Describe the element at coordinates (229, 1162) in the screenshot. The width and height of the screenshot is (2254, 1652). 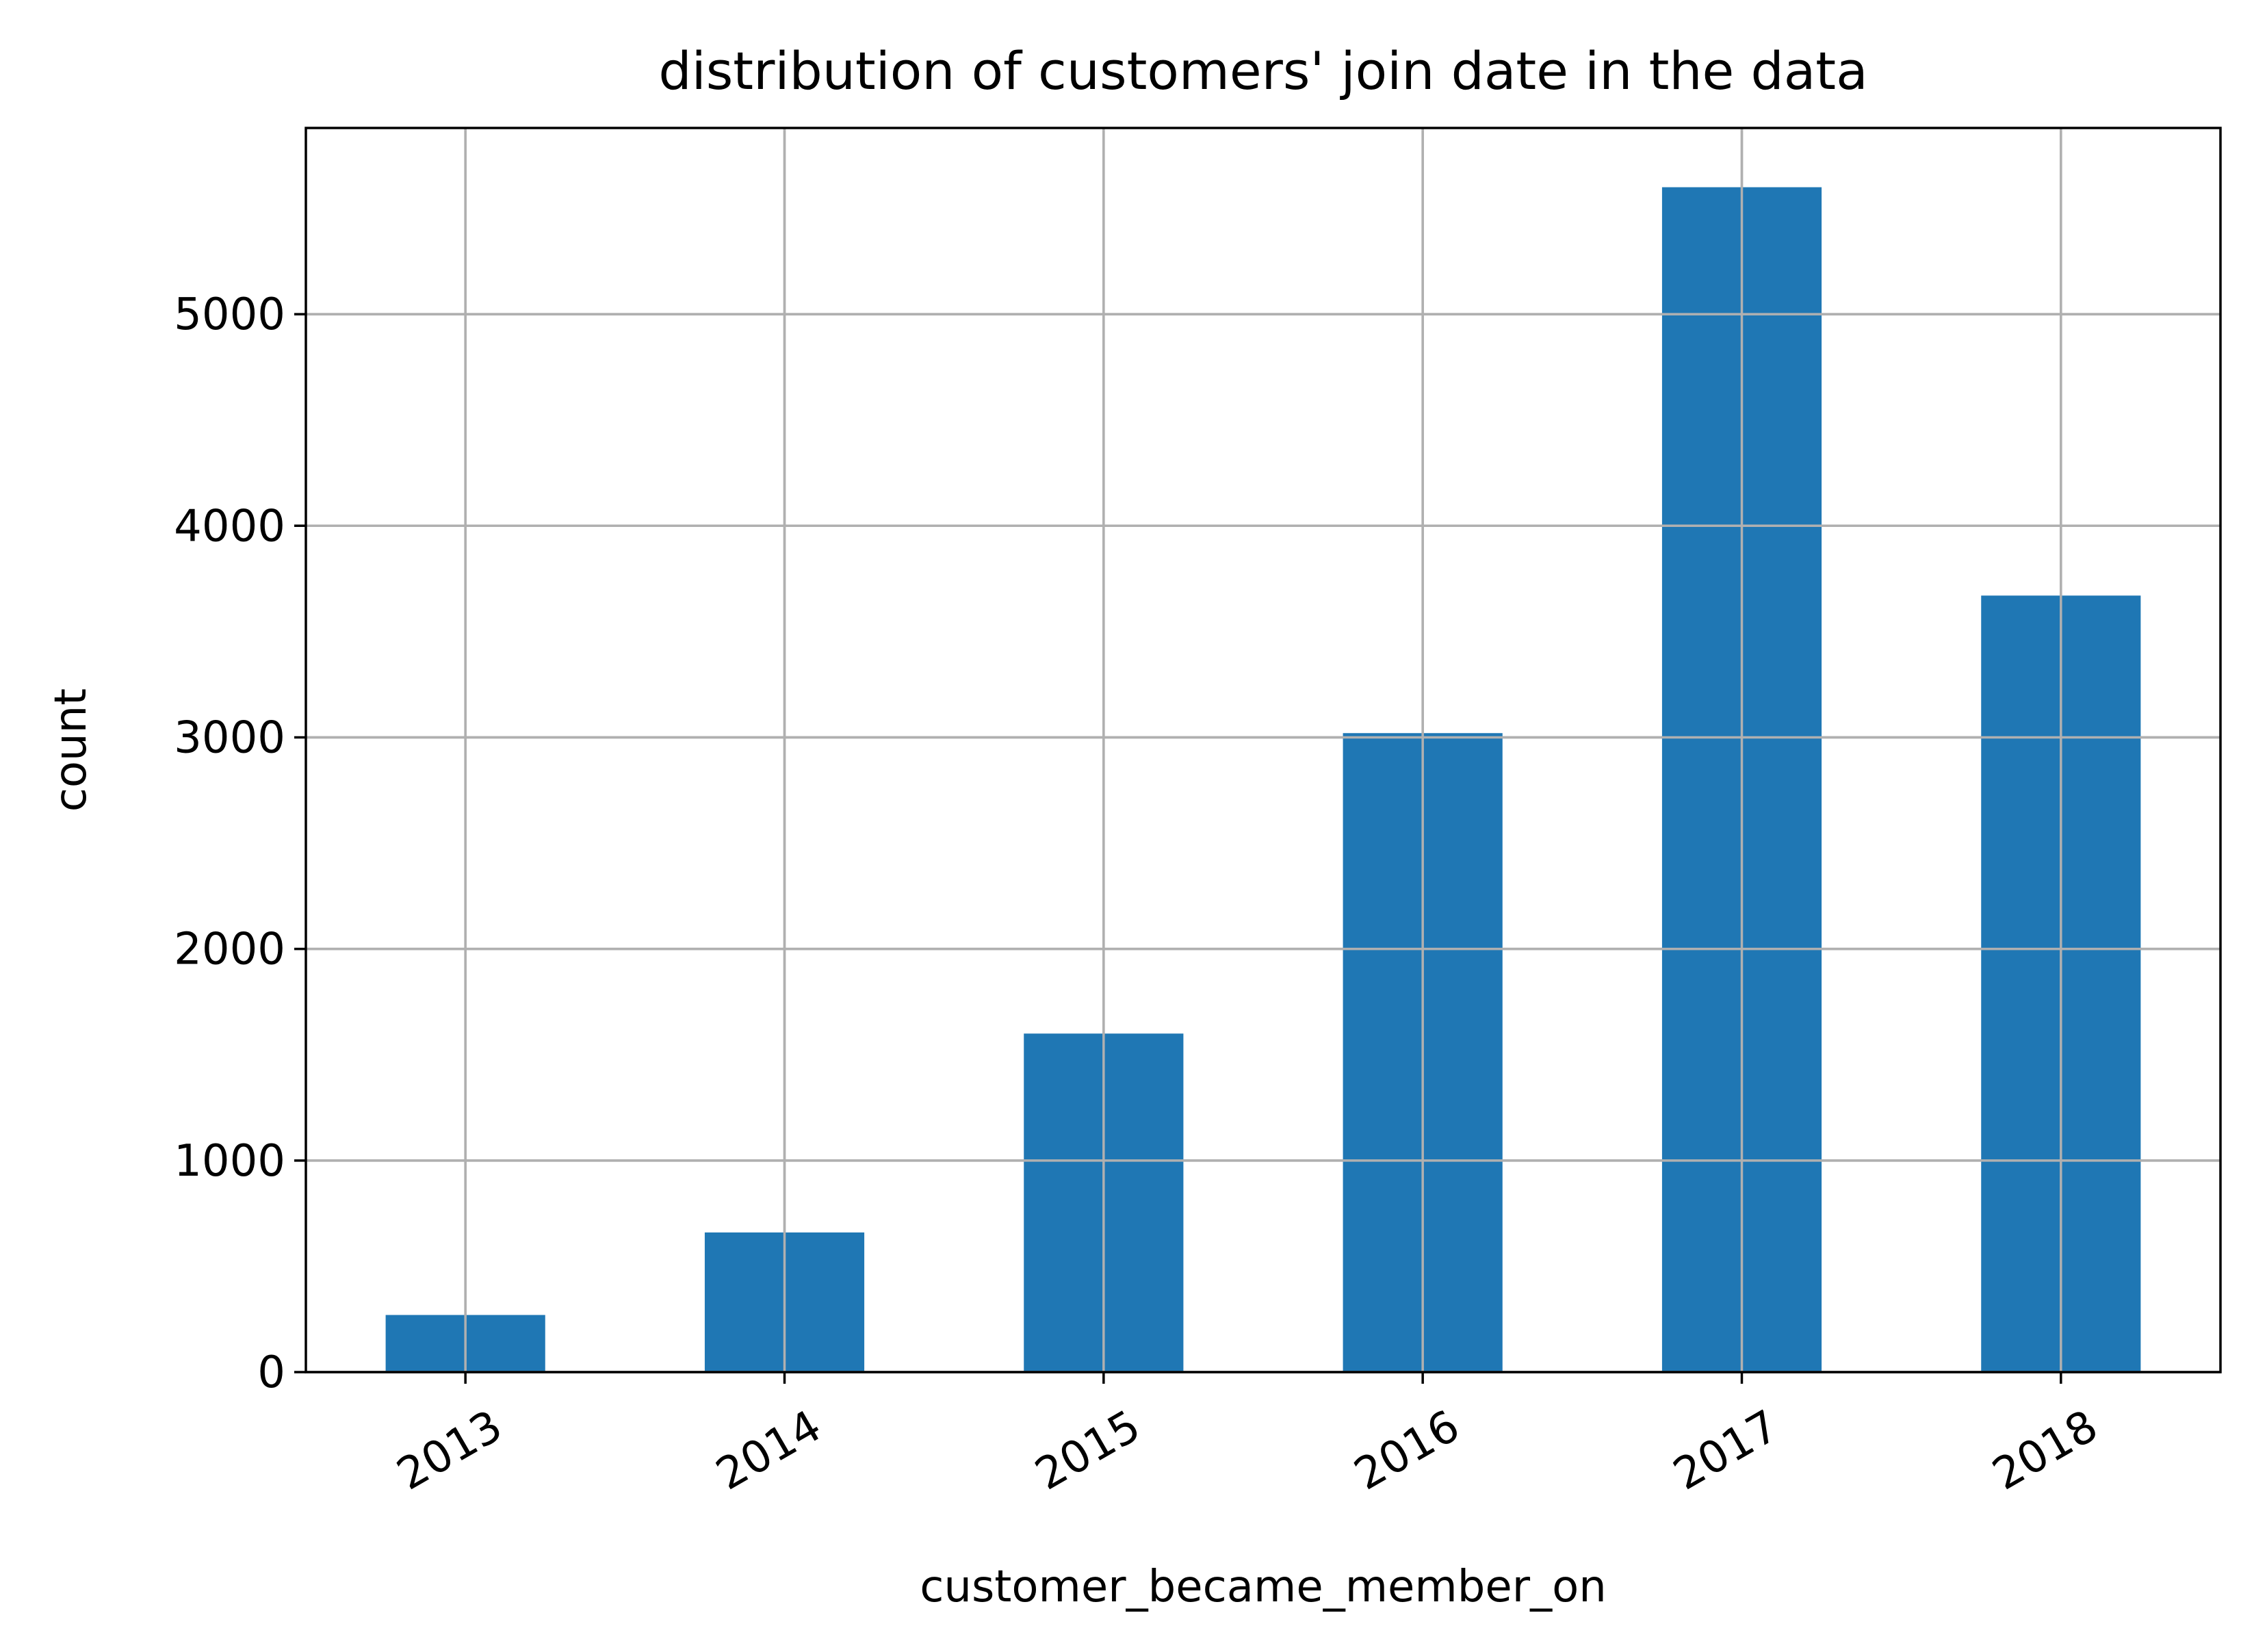
I see `y-tick-label: 1000` at that location.